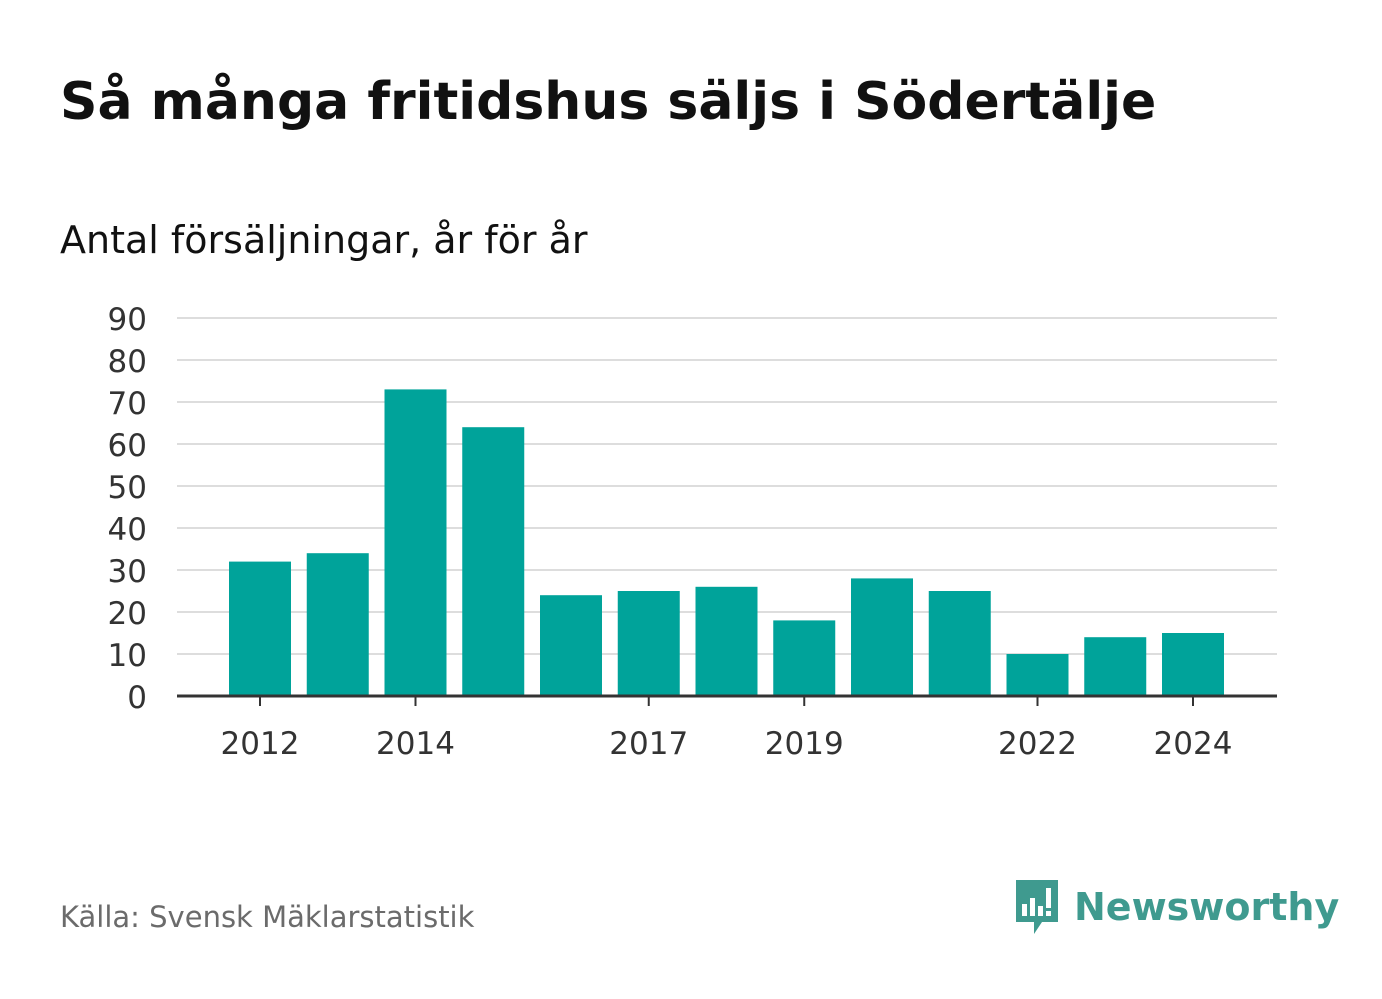 This screenshot has width=1382, height=999. What do you see at coordinates (324, 240) in the screenshot?
I see `chart-subtitle: Antal försäljningar, år för år` at bounding box center [324, 240].